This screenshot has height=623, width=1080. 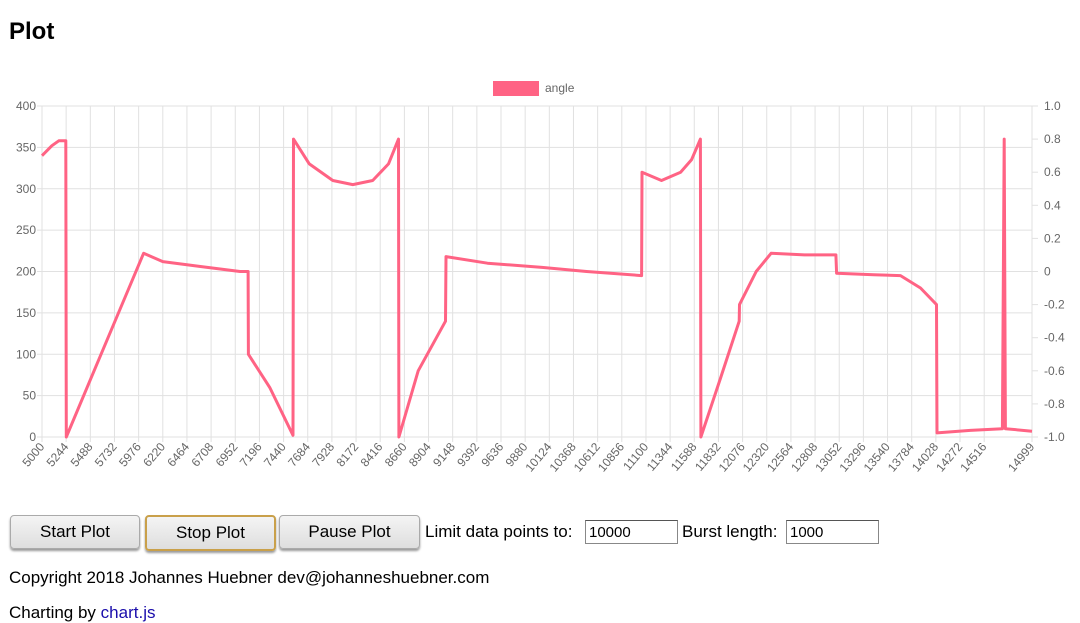 What do you see at coordinates (210, 533) in the screenshot?
I see `stop-button: Stop Plot` at bounding box center [210, 533].